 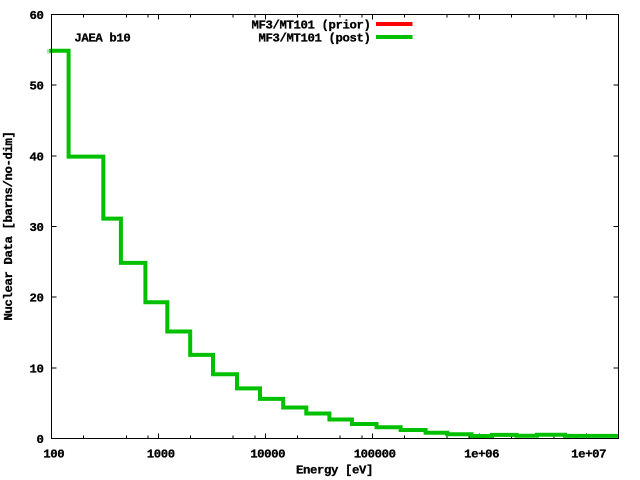 What do you see at coordinates (311, 26) in the screenshot?
I see `svg-text: MF3/MT101 (prior)` at bounding box center [311, 26].